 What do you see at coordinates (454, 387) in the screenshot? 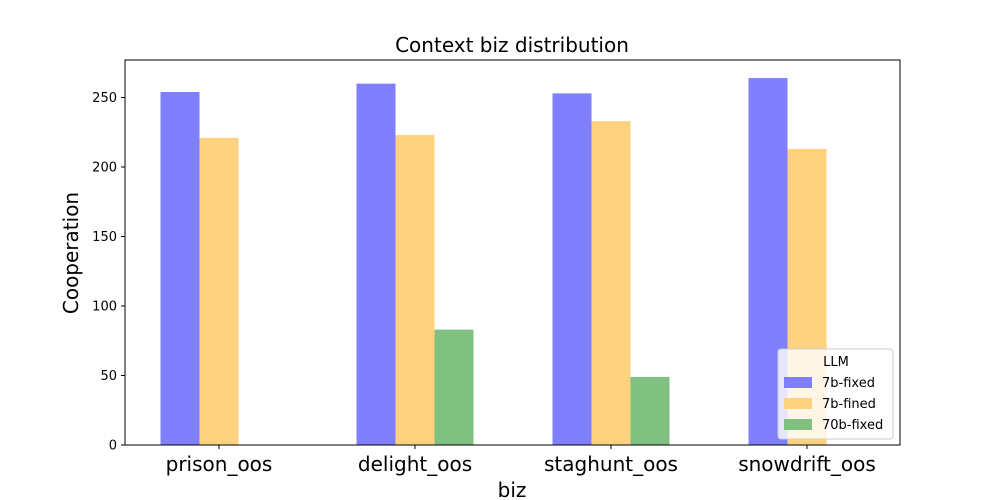
I see `bar-70b-fixed-delight_oos` at bounding box center [454, 387].